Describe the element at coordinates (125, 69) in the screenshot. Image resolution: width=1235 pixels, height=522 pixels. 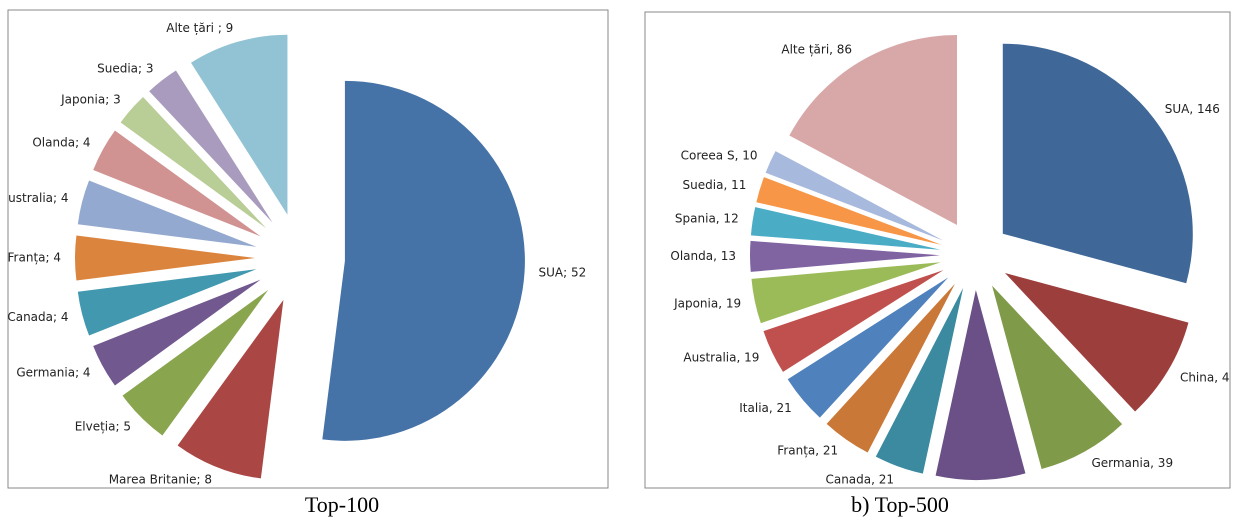
I see `data-label: Suedia; 3` at that location.